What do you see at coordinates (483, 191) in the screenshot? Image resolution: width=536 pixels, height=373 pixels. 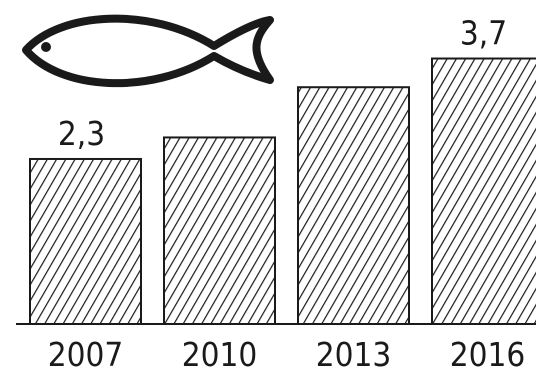 I see `bar-2016` at bounding box center [483, 191].